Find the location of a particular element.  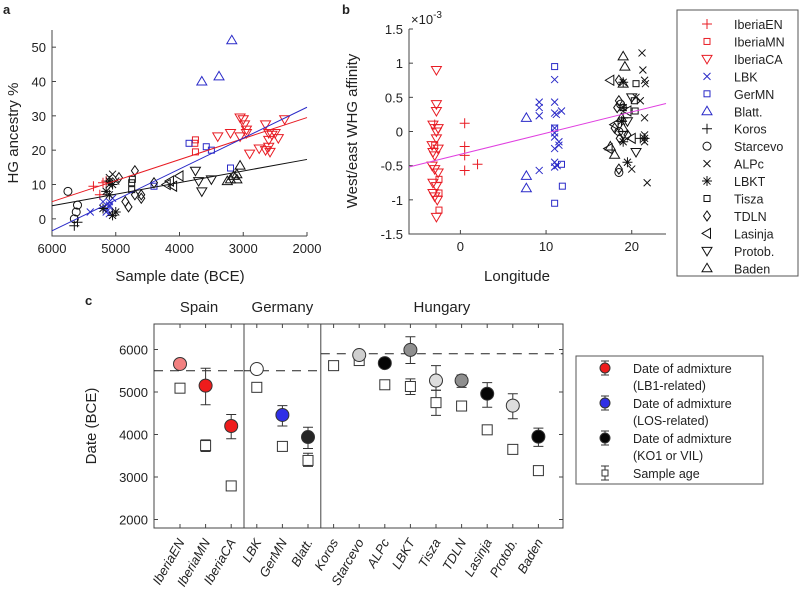

panel-b-label: b is located at coordinates (346, 9).